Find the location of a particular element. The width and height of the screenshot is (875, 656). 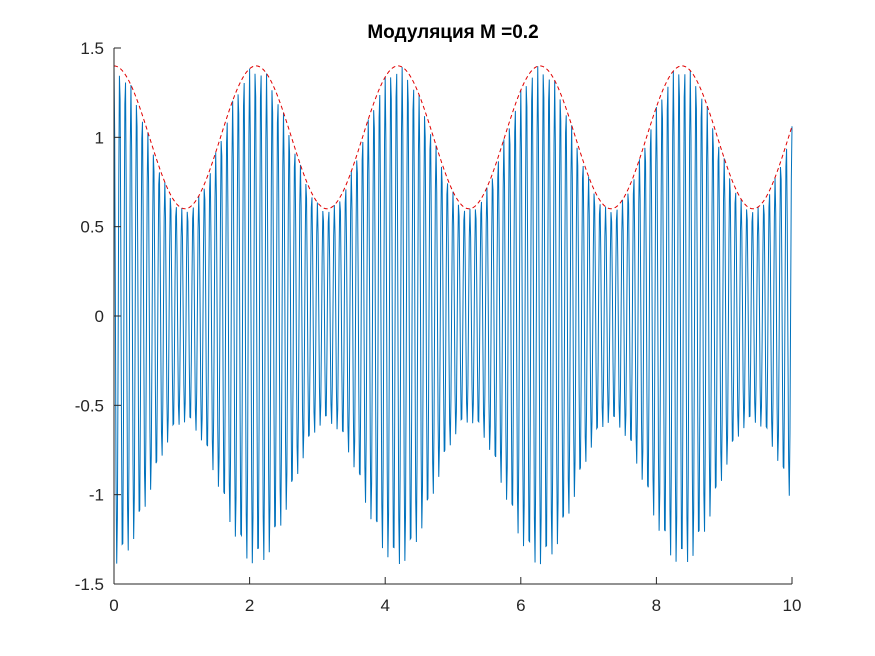

y-tick-label: -1 is located at coordinates (96, 495).